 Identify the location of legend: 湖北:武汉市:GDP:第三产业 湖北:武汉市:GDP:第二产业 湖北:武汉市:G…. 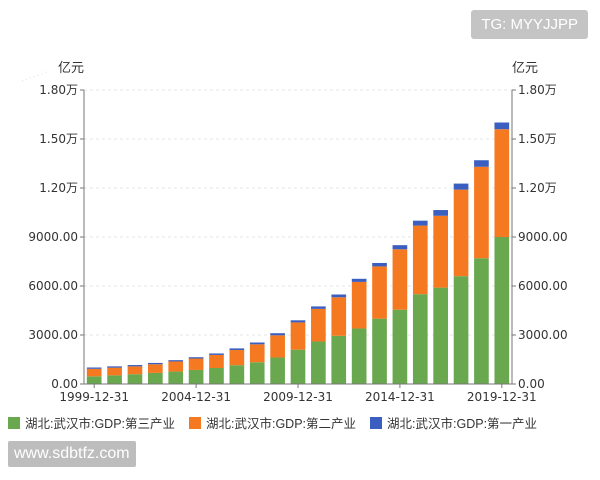
(303, 422).